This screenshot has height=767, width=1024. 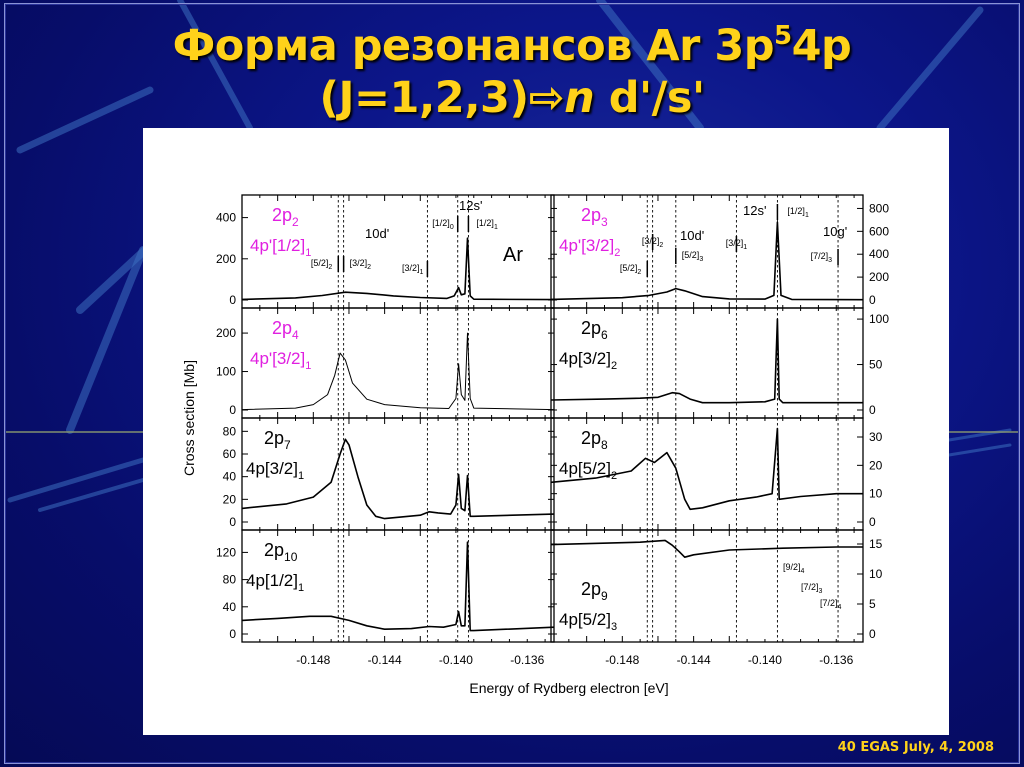 What do you see at coordinates (568, 688) in the screenshot?
I see `x-axis-label: Energy of Rydberg electron [eV]` at bounding box center [568, 688].